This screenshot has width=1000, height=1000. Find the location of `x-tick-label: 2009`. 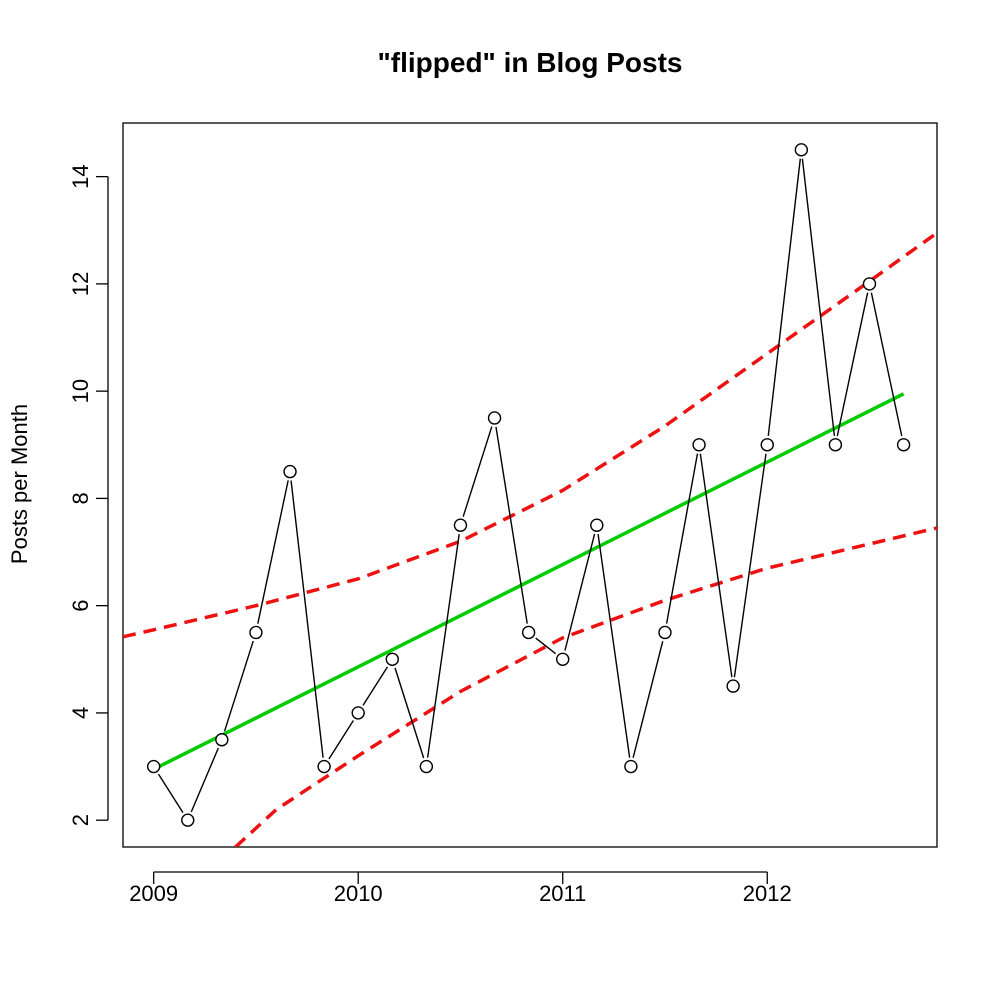

x-tick-label: 2009 is located at coordinates (153, 893).